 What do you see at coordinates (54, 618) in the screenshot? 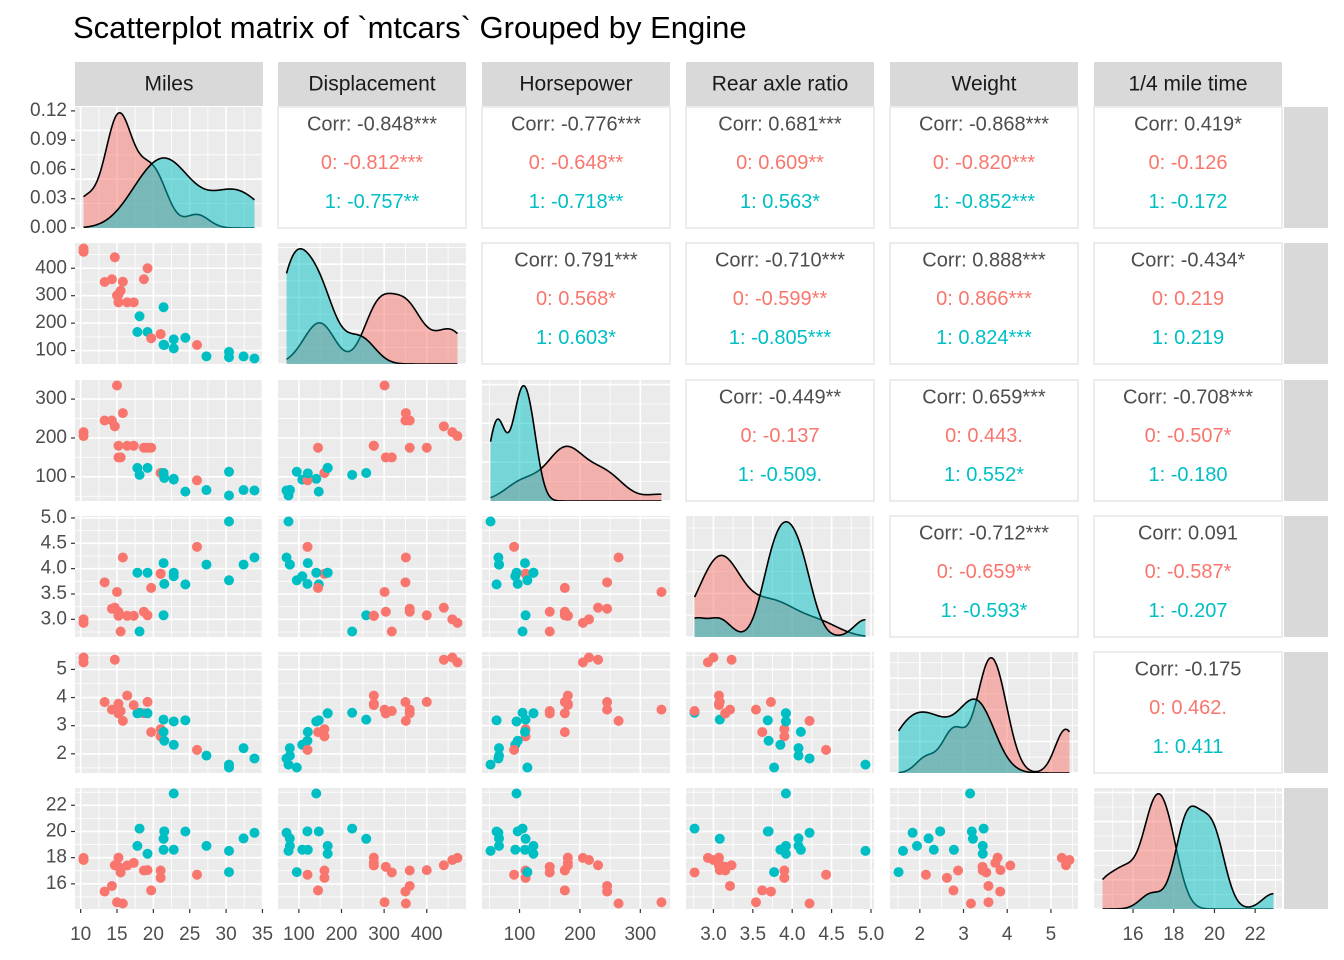
I see `y-tick-label: 3.0` at bounding box center [54, 618].